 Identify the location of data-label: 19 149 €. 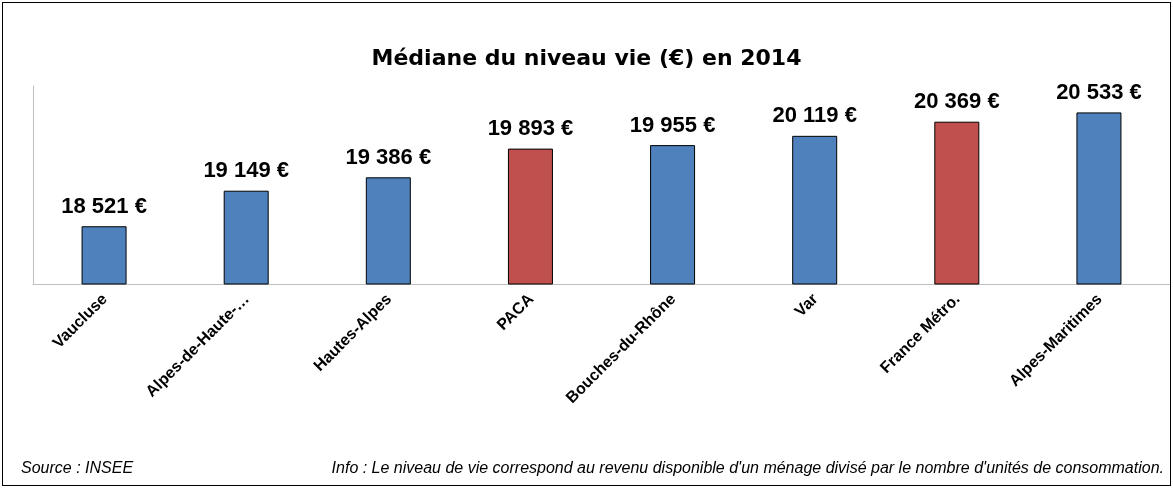
(246, 170).